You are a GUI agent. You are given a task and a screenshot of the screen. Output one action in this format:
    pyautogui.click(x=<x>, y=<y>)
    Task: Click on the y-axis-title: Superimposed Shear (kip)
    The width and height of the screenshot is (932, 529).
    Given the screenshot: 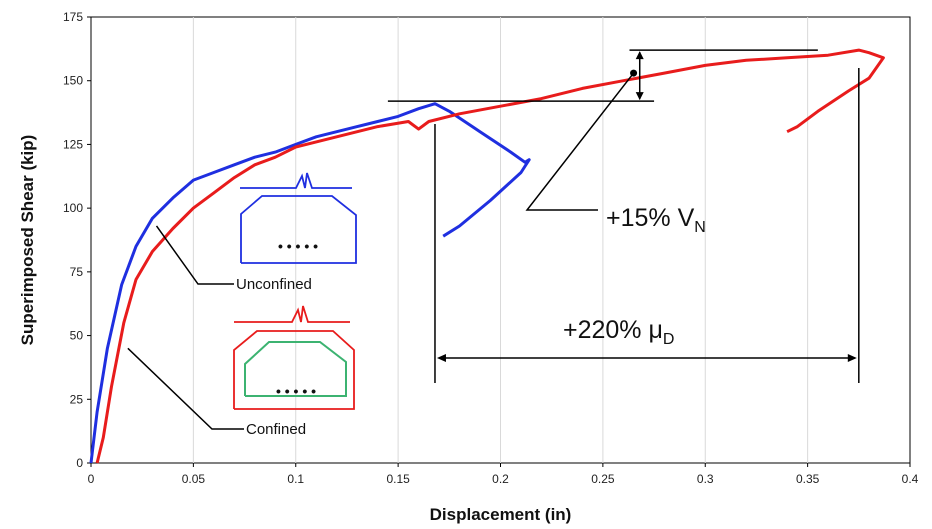 What is the action you would take?
    pyautogui.click(x=27, y=240)
    